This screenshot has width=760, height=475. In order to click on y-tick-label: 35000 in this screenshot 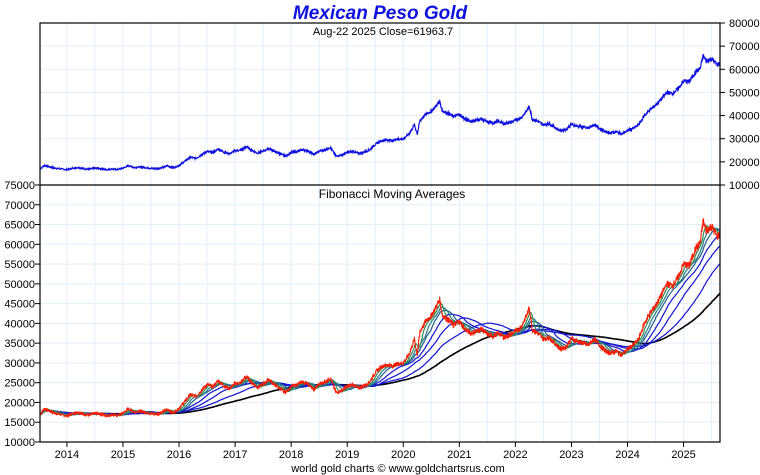, I will do `click(19, 344)`.